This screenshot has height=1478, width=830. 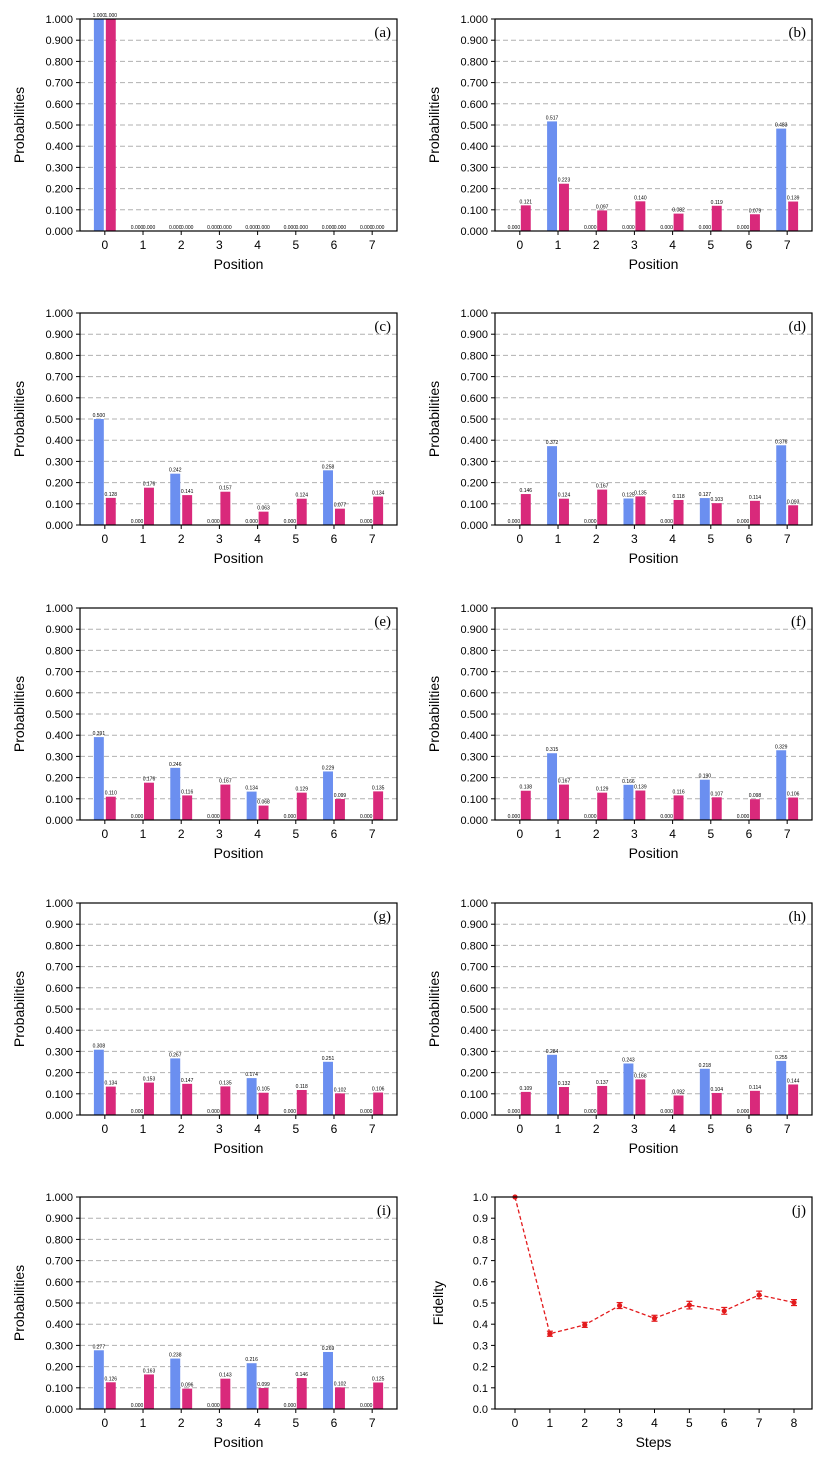 I want to click on bar-value-label: 0.308, so click(x=99, y=1047).